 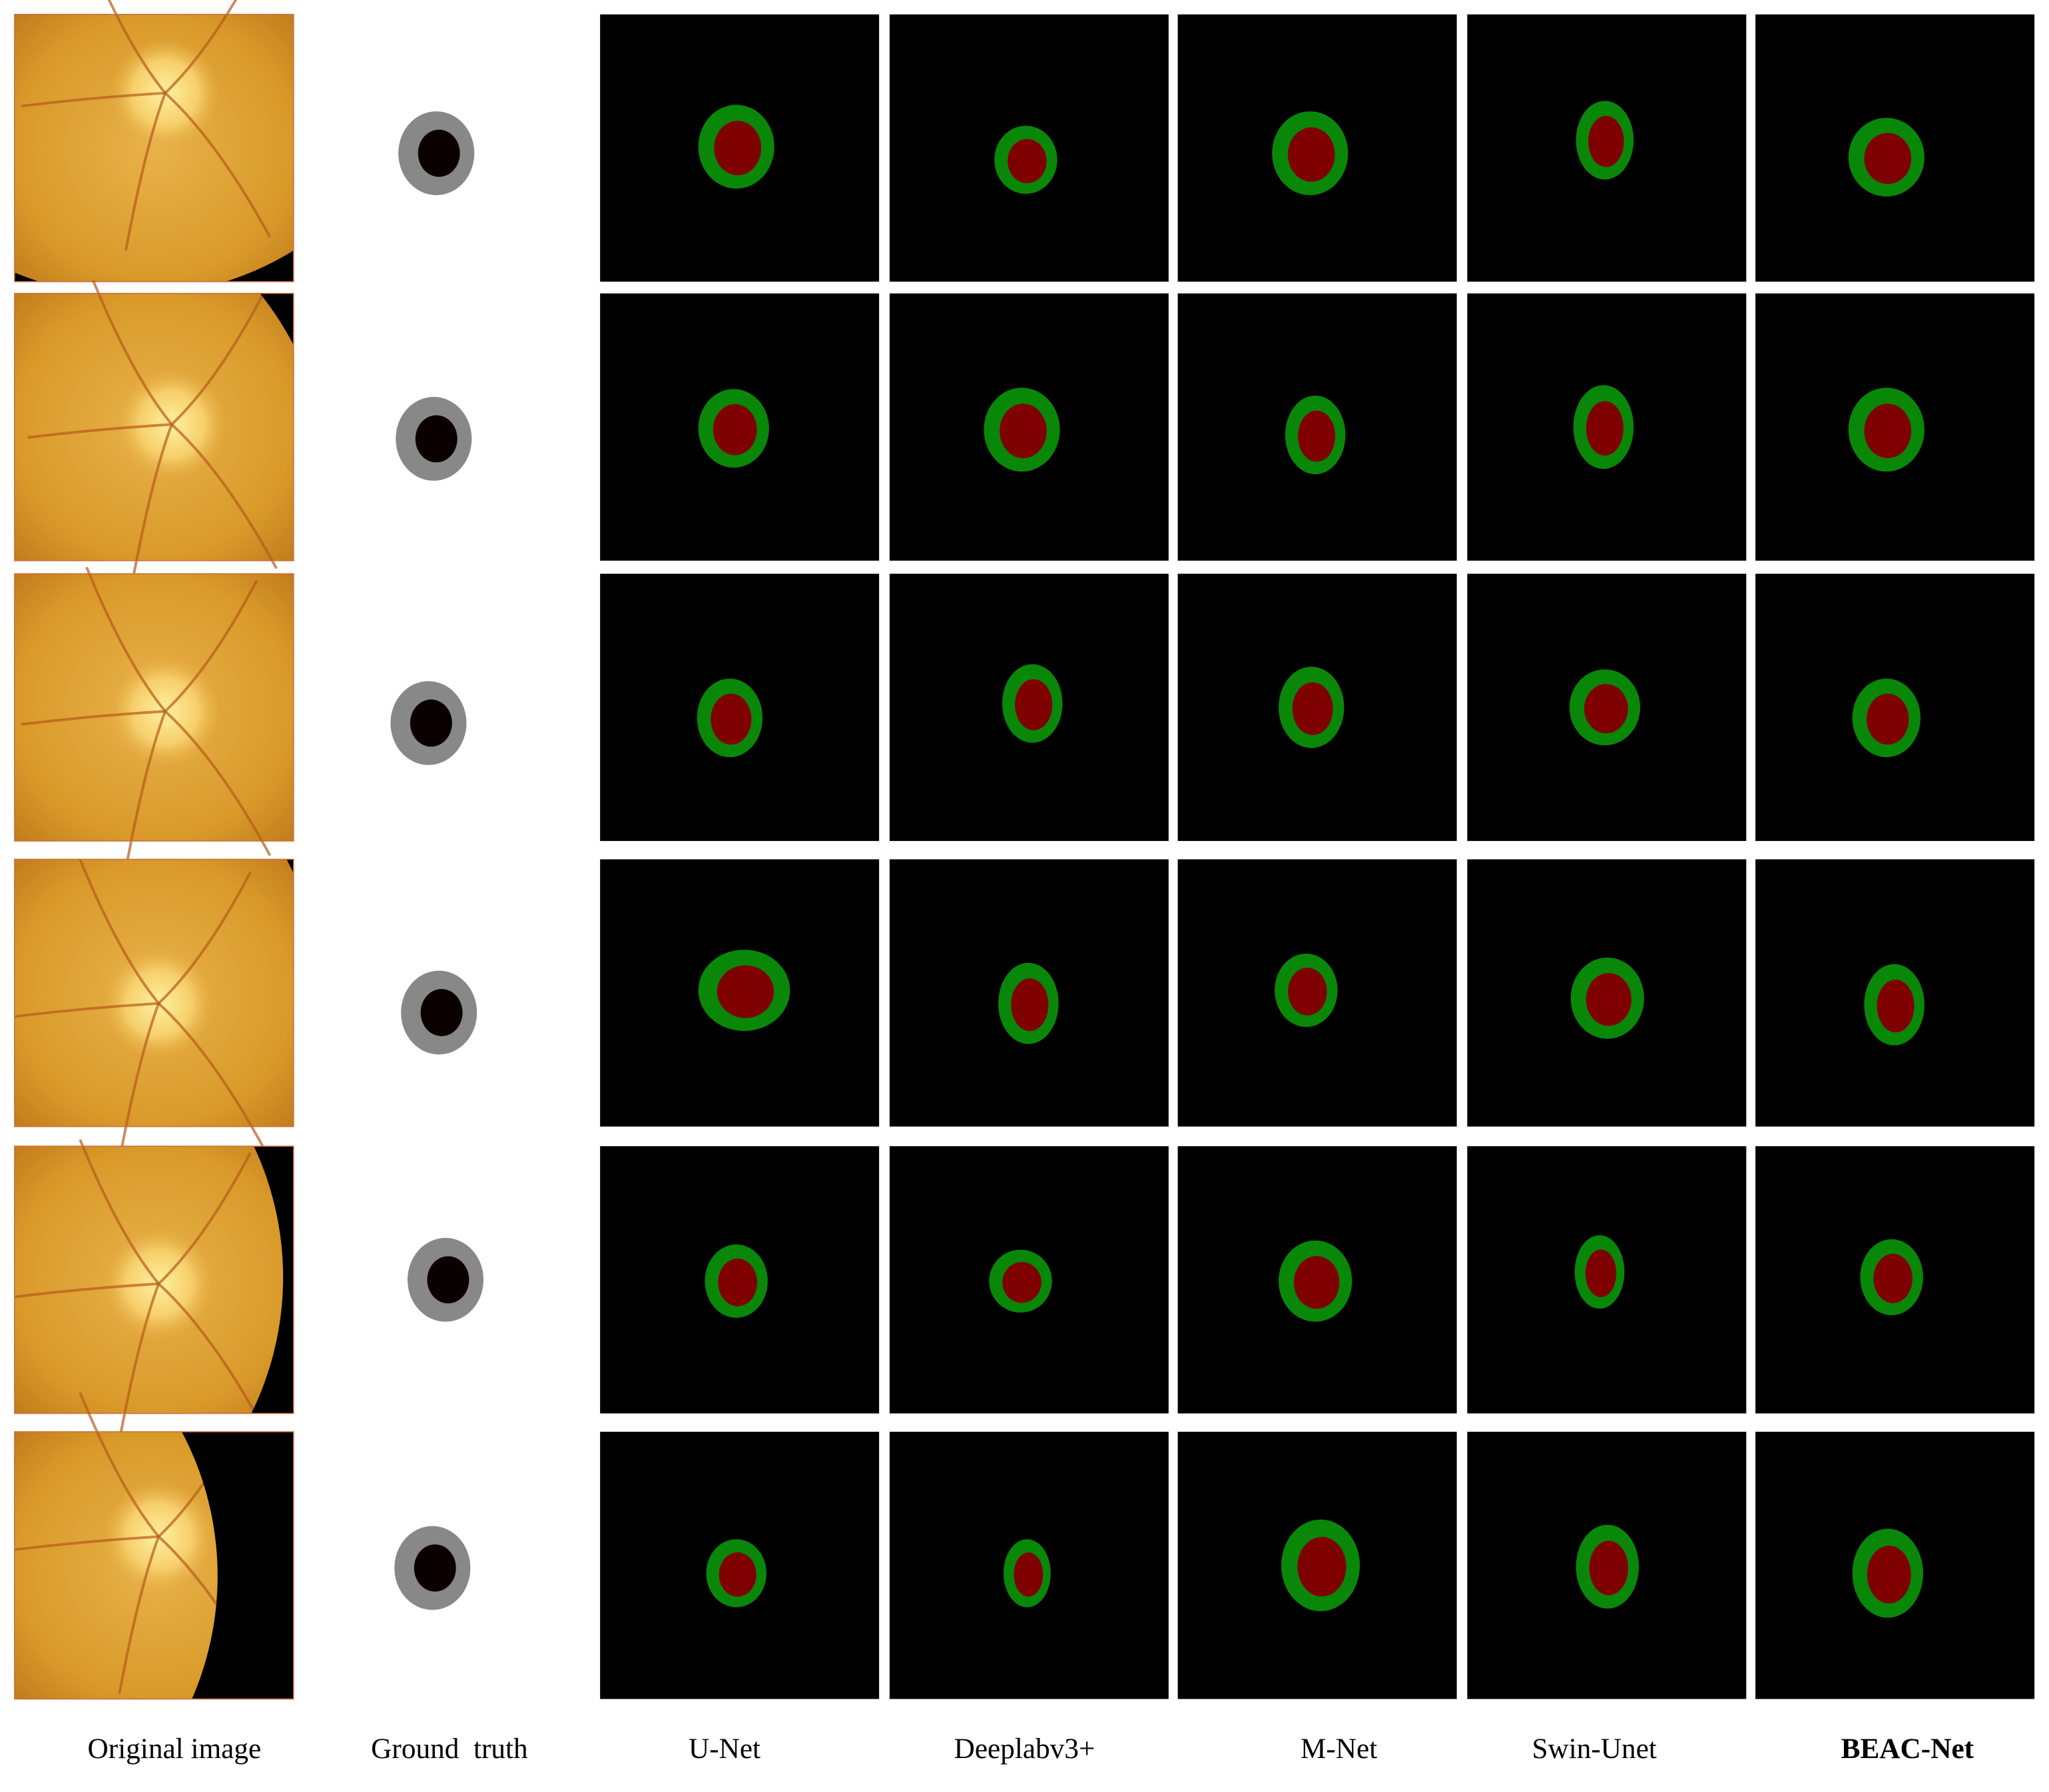 What do you see at coordinates (449, 1749) in the screenshot?
I see `column-label: Ground truth` at bounding box center [449, 1749].